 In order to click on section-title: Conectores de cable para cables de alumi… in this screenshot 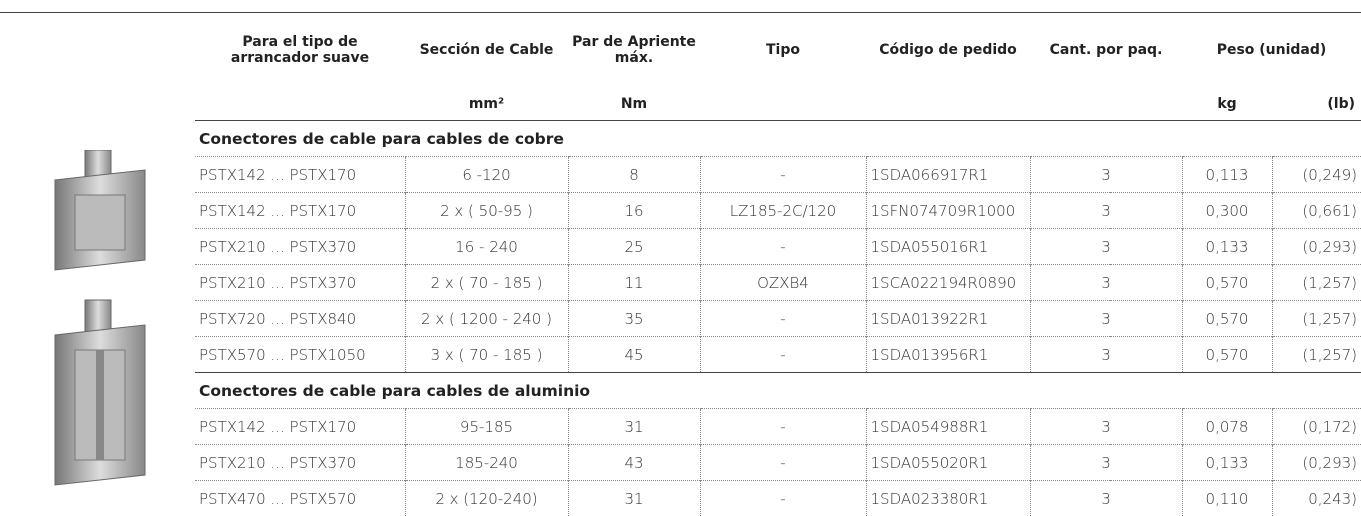, I will do `click(778, 391)`.